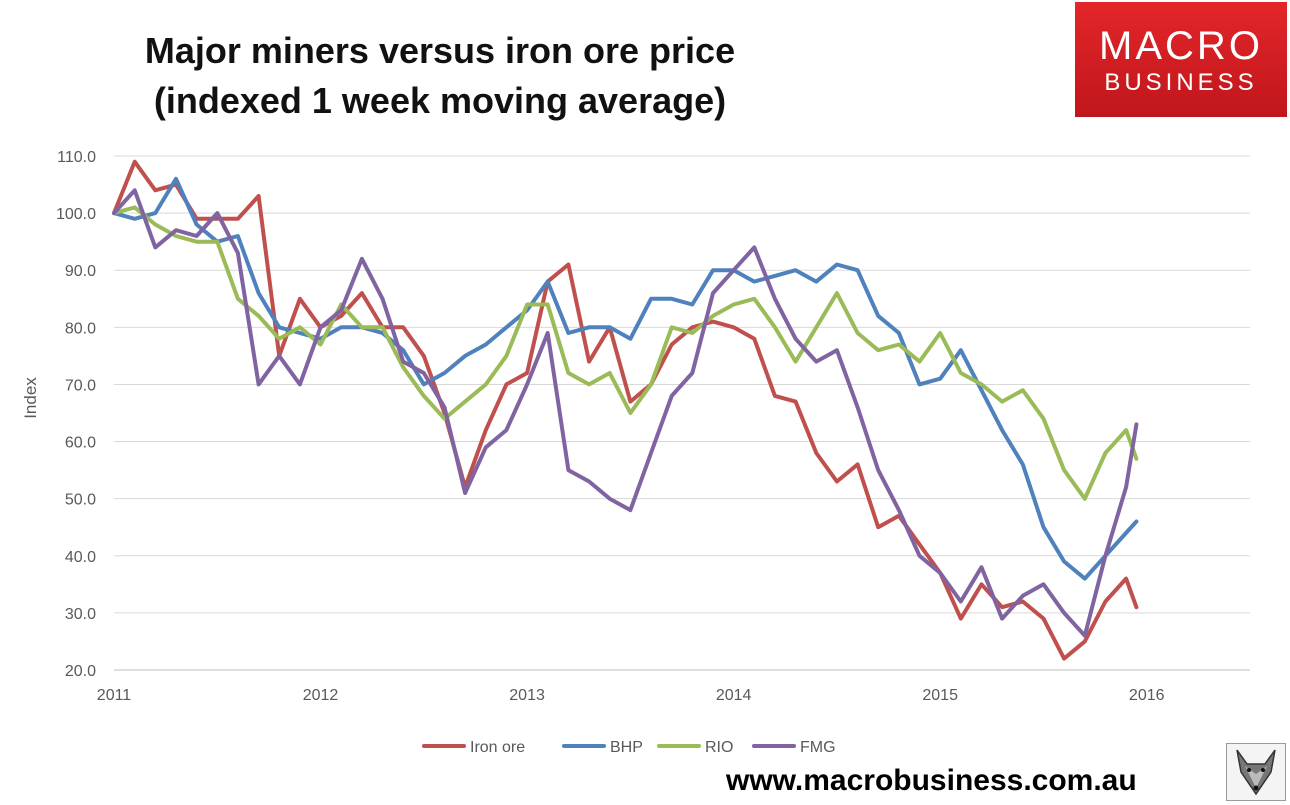 The height and width of the screenshot is (805, 1290). I want to click on y-tick-label: 30.0, so click(80, 614).